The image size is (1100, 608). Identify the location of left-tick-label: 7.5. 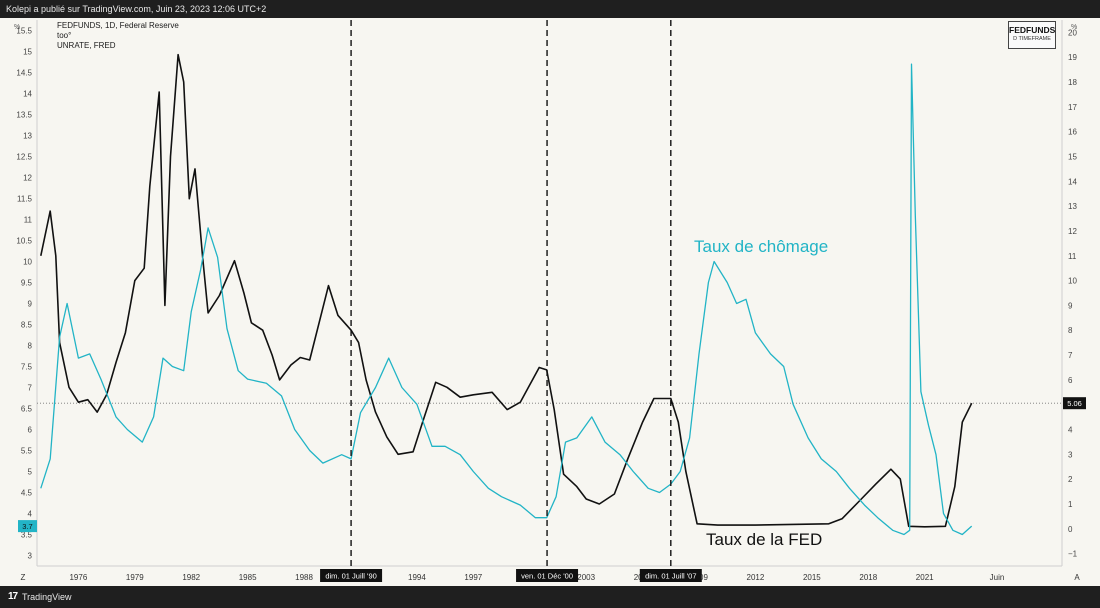
(27, 367).